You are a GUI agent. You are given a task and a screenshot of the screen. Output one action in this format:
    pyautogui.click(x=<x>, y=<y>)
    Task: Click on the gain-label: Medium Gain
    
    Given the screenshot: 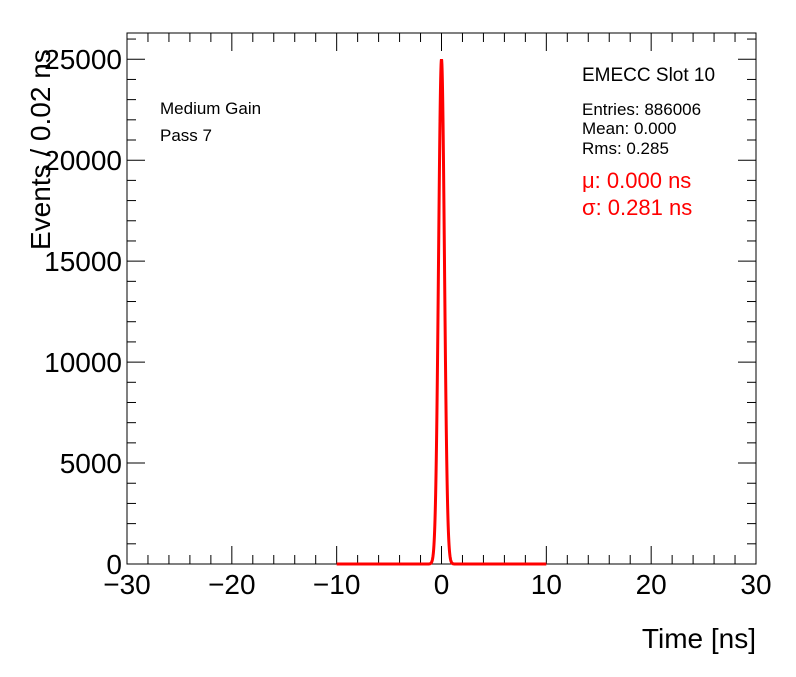 What is the action you would take?
    pyautogui.click(x=210, y=108)
    